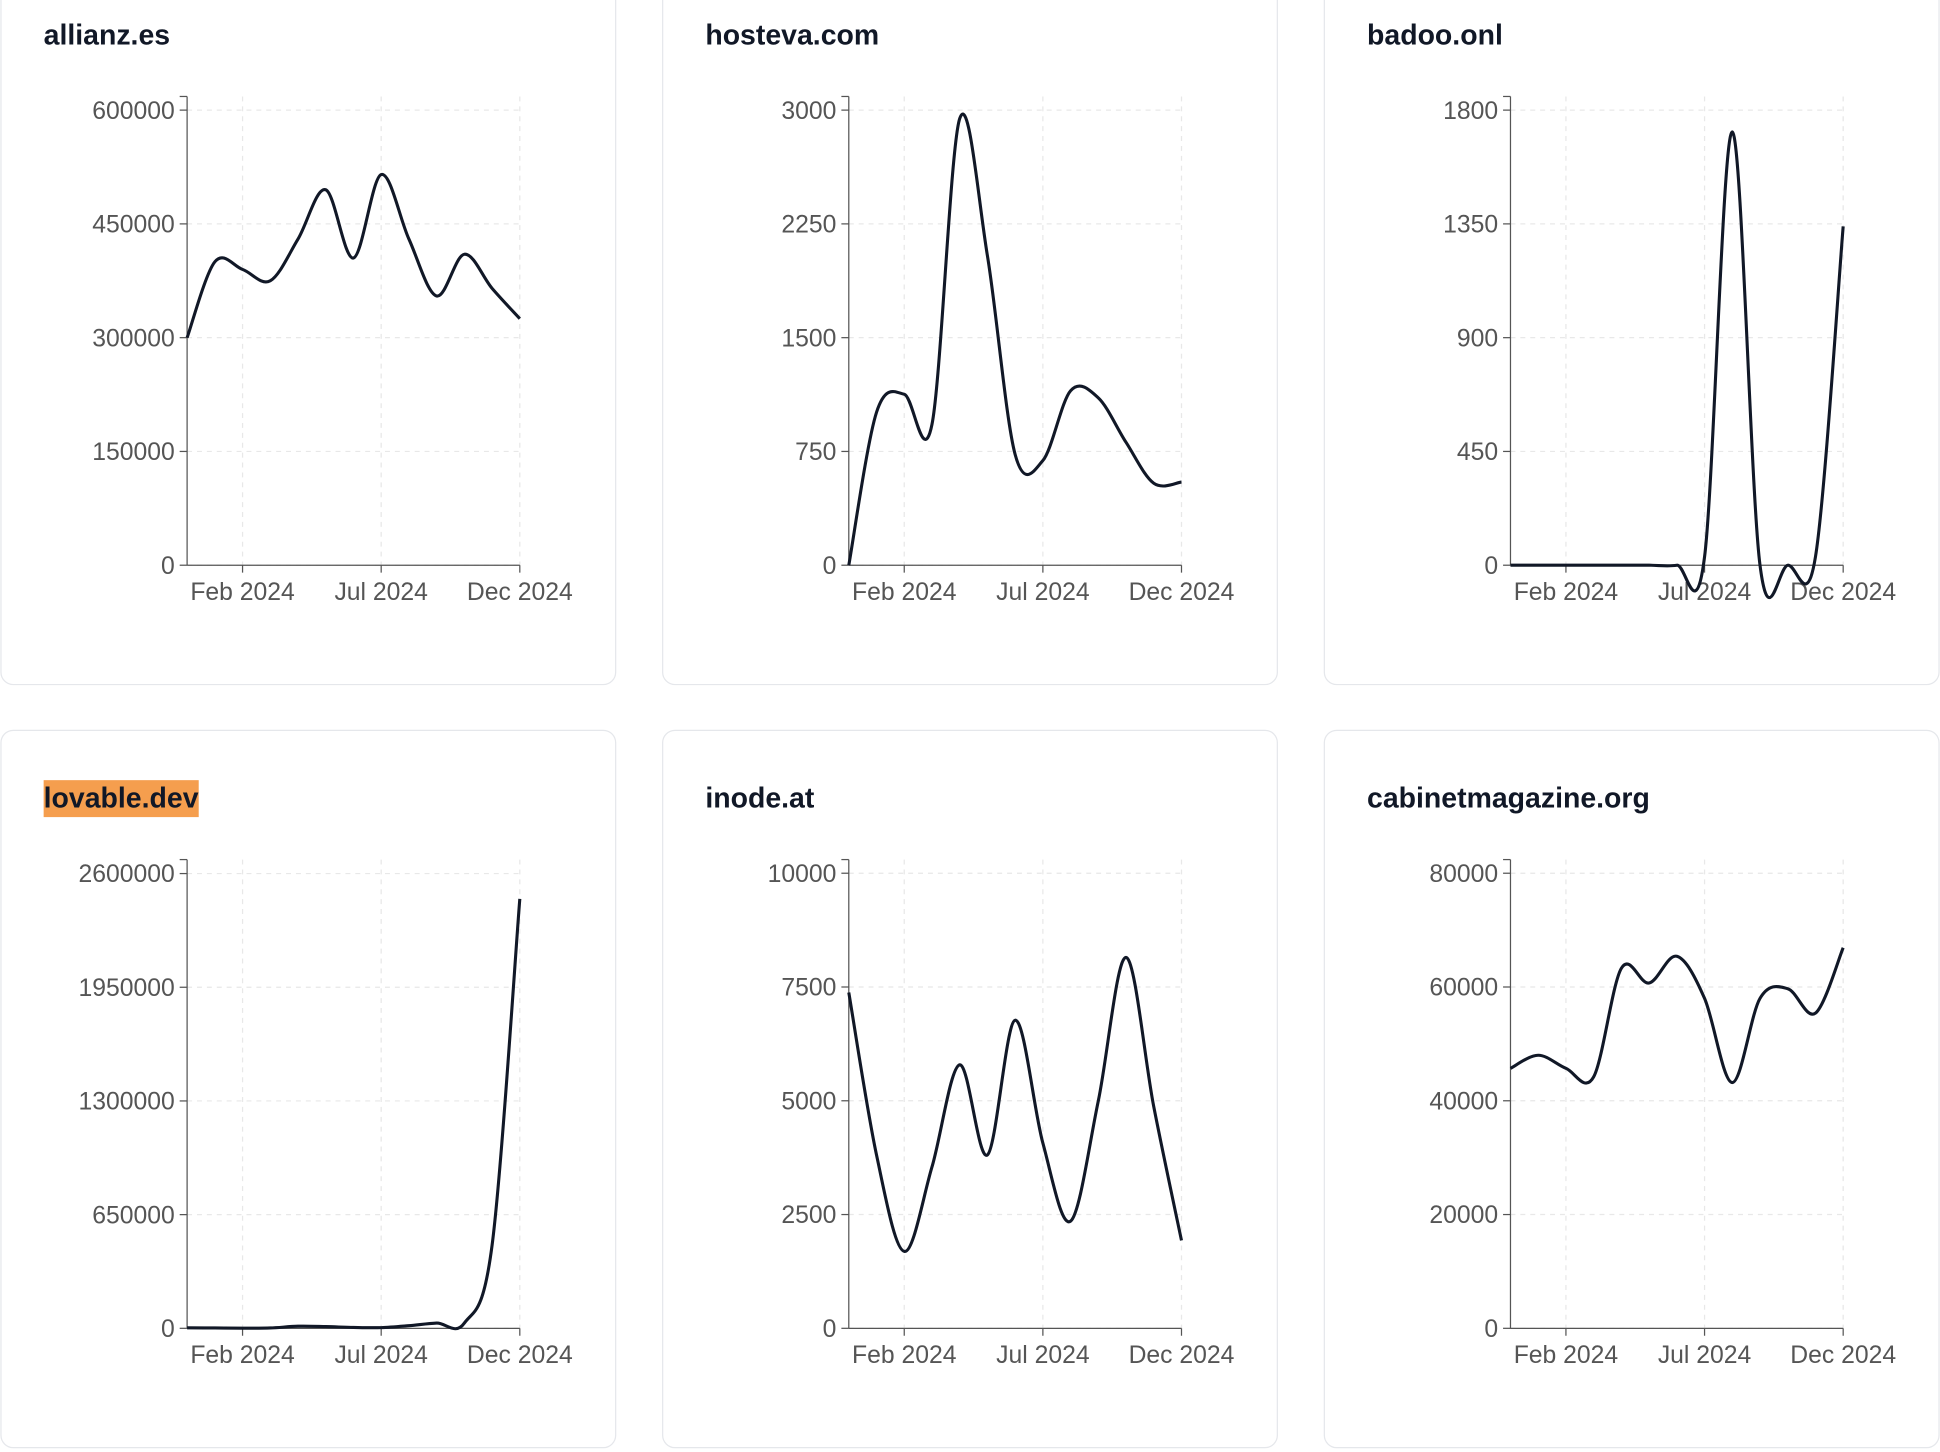  I want to click on y-tick-label: 80000, so click(1463, 874).